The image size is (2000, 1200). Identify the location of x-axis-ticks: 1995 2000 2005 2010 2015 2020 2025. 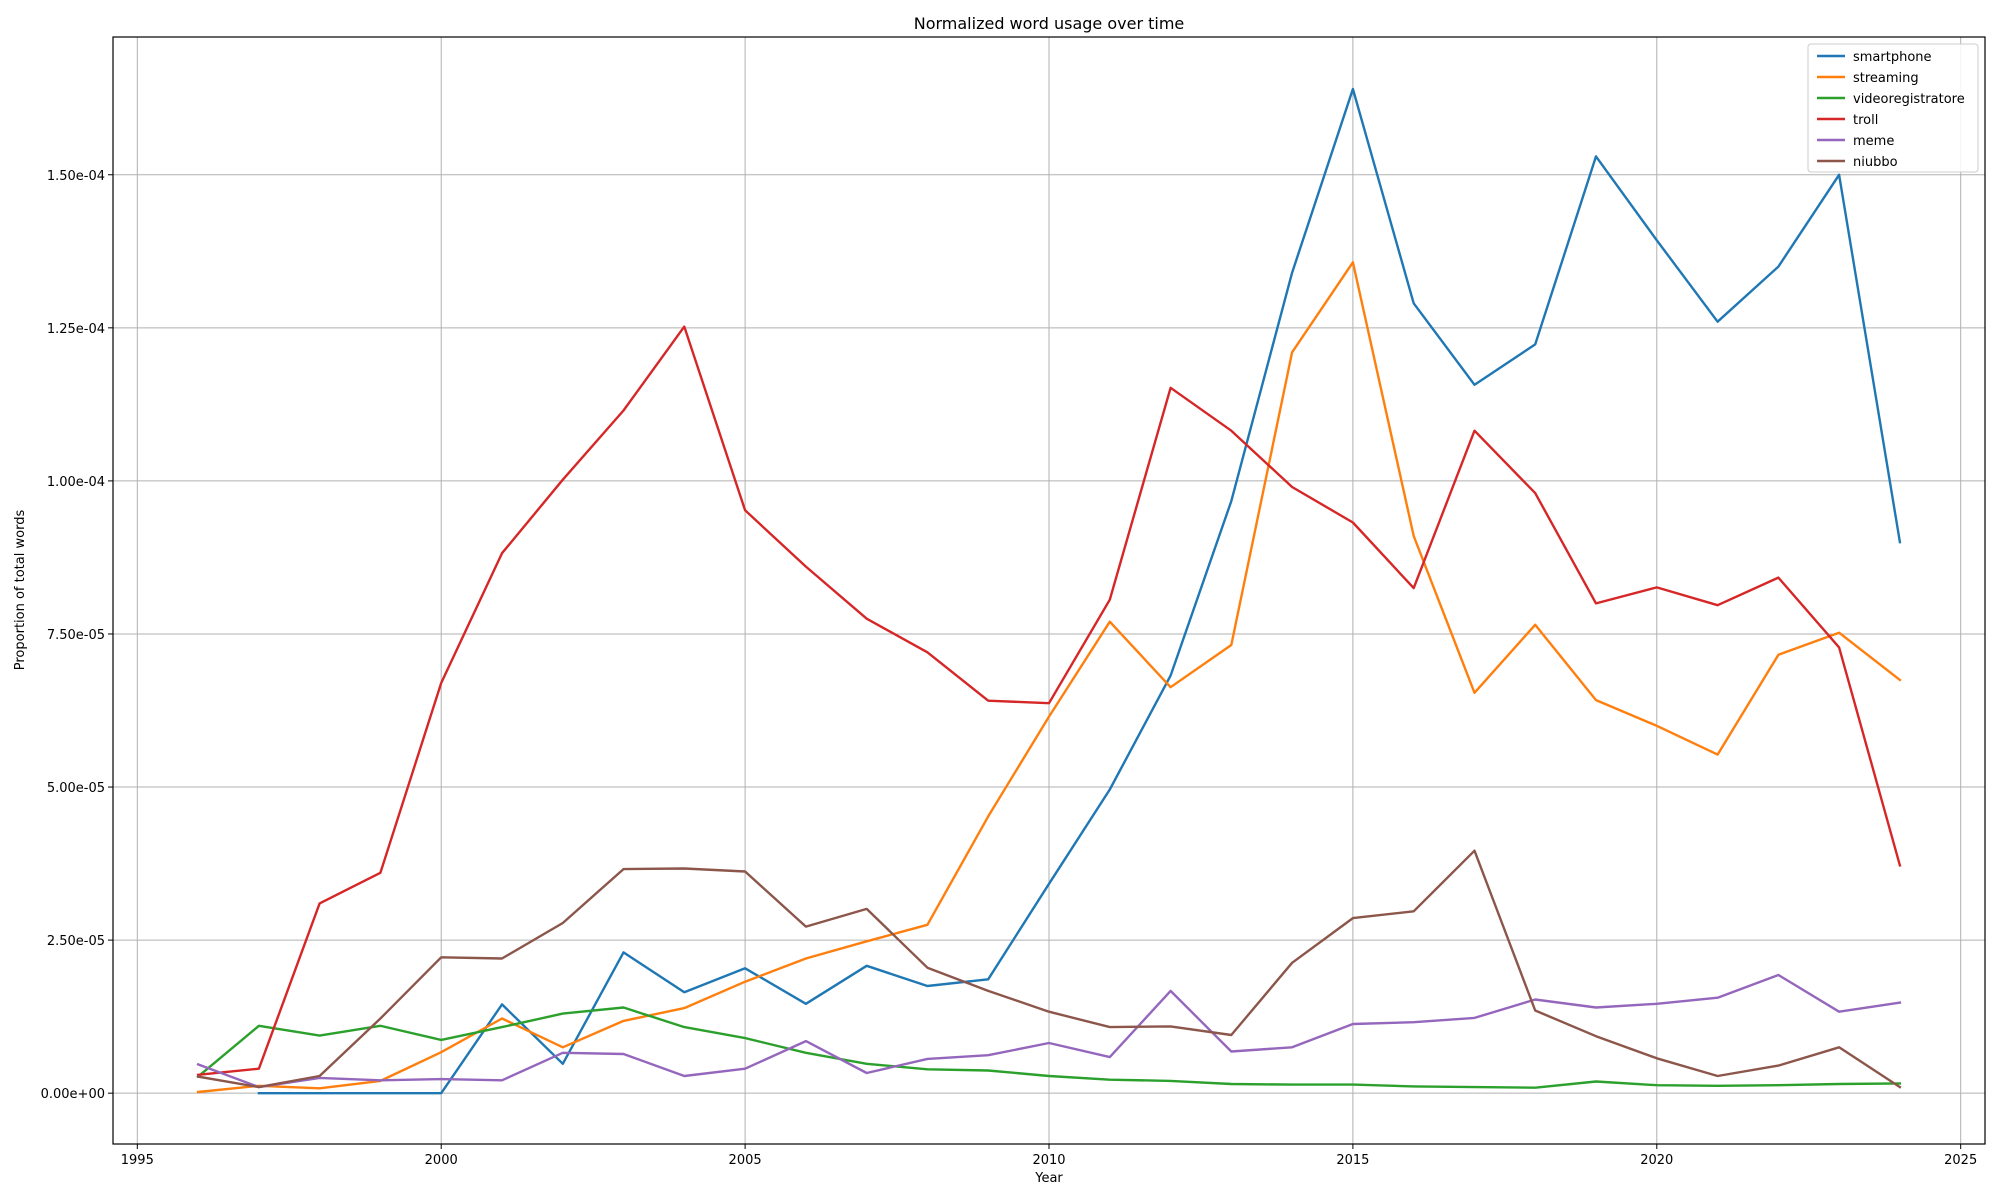
(1049, 1156).